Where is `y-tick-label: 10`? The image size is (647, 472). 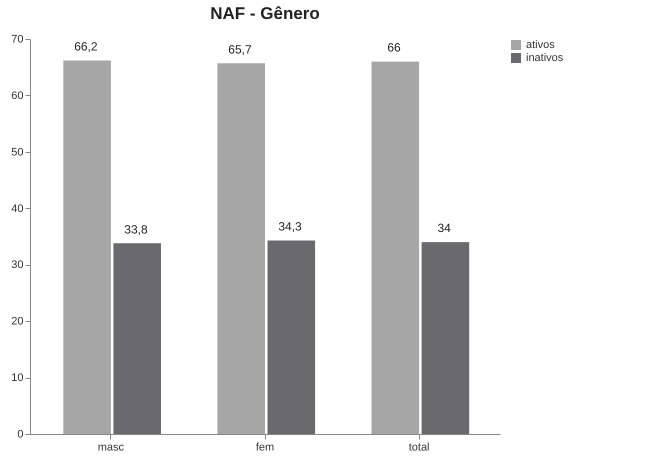
y-tick-label: 10 is located at coordinates (17, 378).